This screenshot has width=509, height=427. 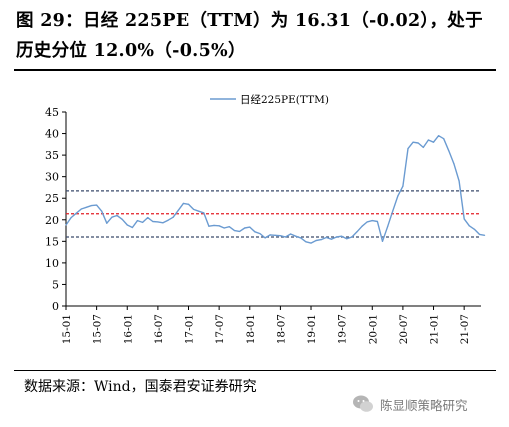 What do you see at coordinates (55, 284) in the screenshot?
I see `y-tick-label: 5` at bounding box center [55, 284].